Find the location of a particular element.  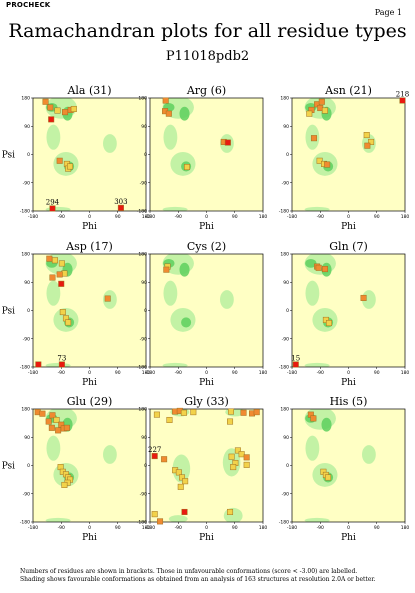

plot-5: Cys (2) -180 -90 0 90 180 180 90 0 -90 -180 Phi is located at coordinates (202, 314).